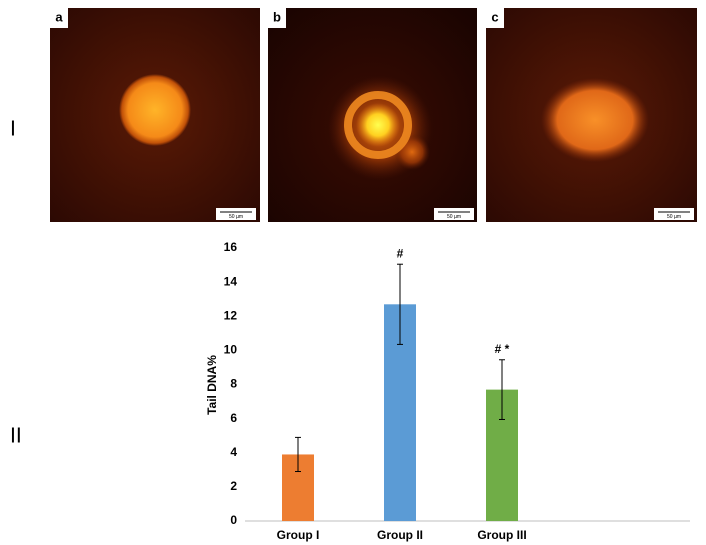 Image resolution: width=706 pixels, height=545 pixels. What do you see at coordinates (298, 535) in the screenshot?
I see `x-tick-label: Group I` at bounding box center [298, 535].